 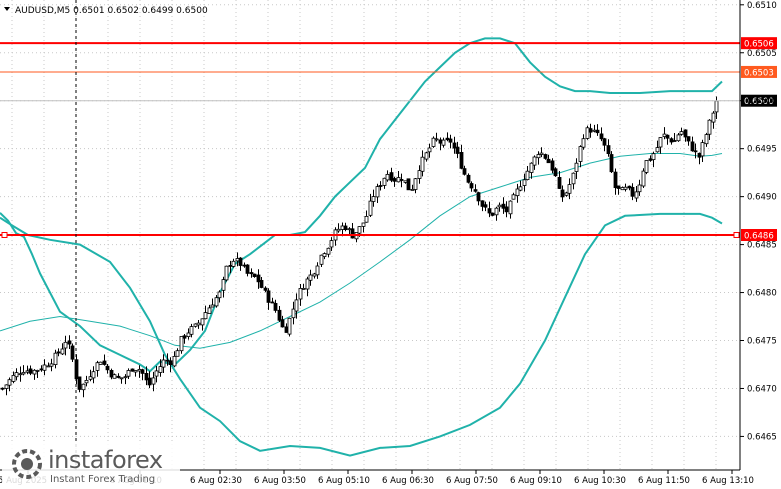 I want to click on x-tick-label: 6 Aug 02:30, so click(x=216, y=481).